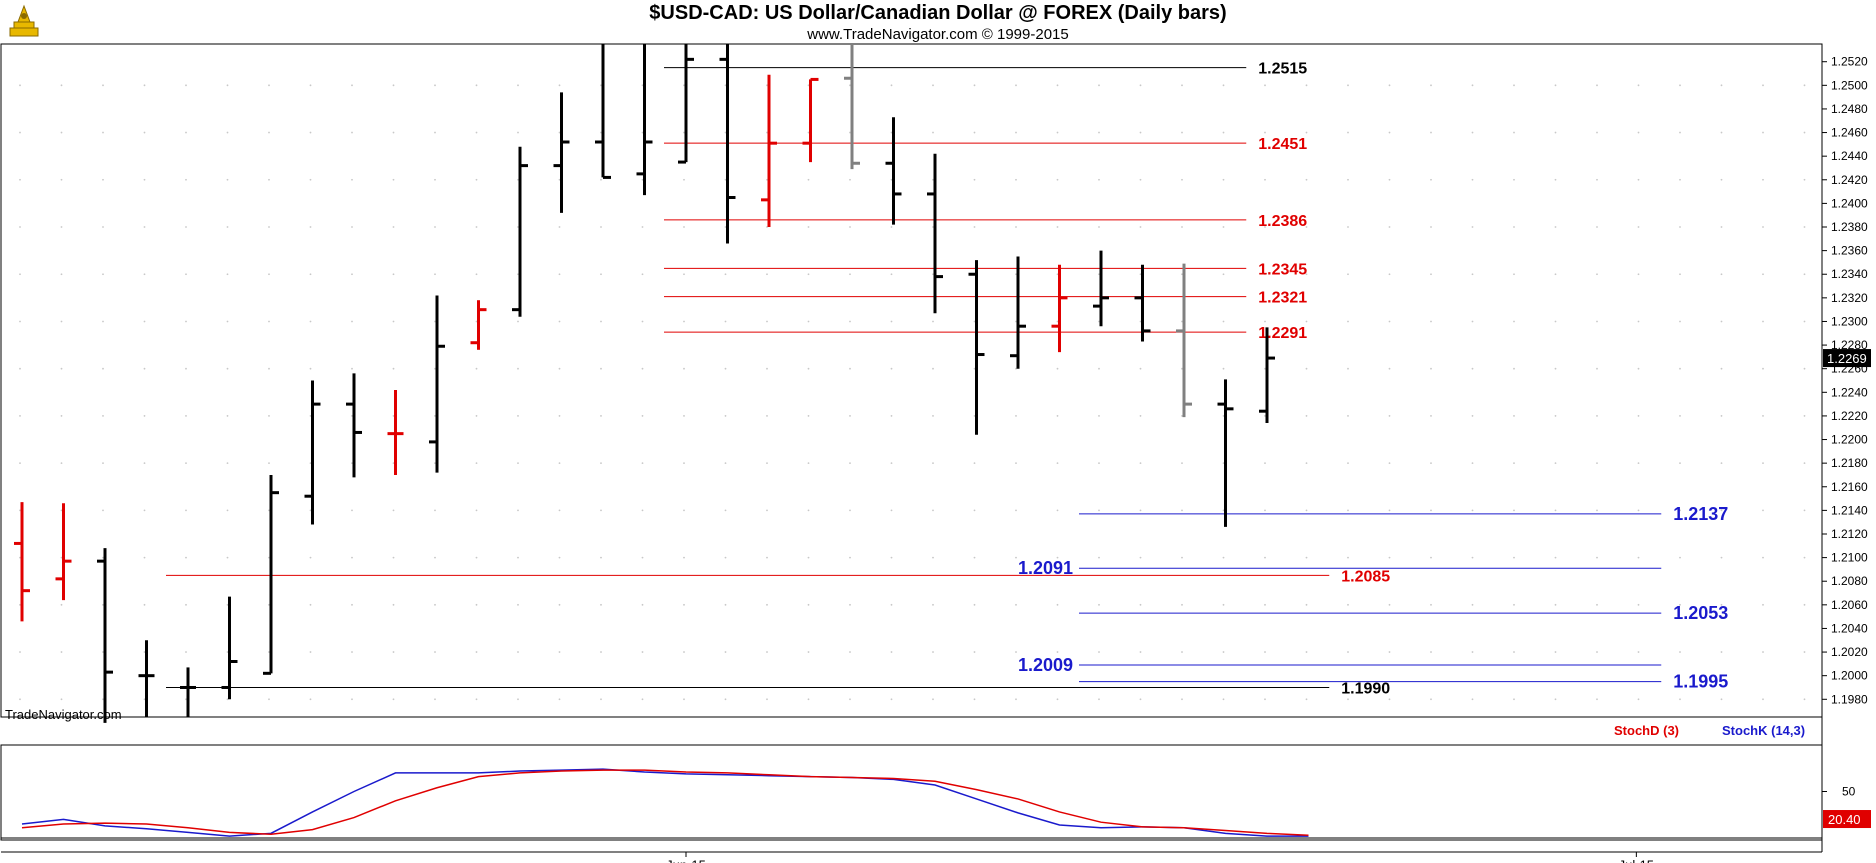 The image size is (1876, 863). What do you see at coordinates (1849, 676) in the screenshot?
I see `y-tick-label: 1.2000` at bounding box center [1849, 676].